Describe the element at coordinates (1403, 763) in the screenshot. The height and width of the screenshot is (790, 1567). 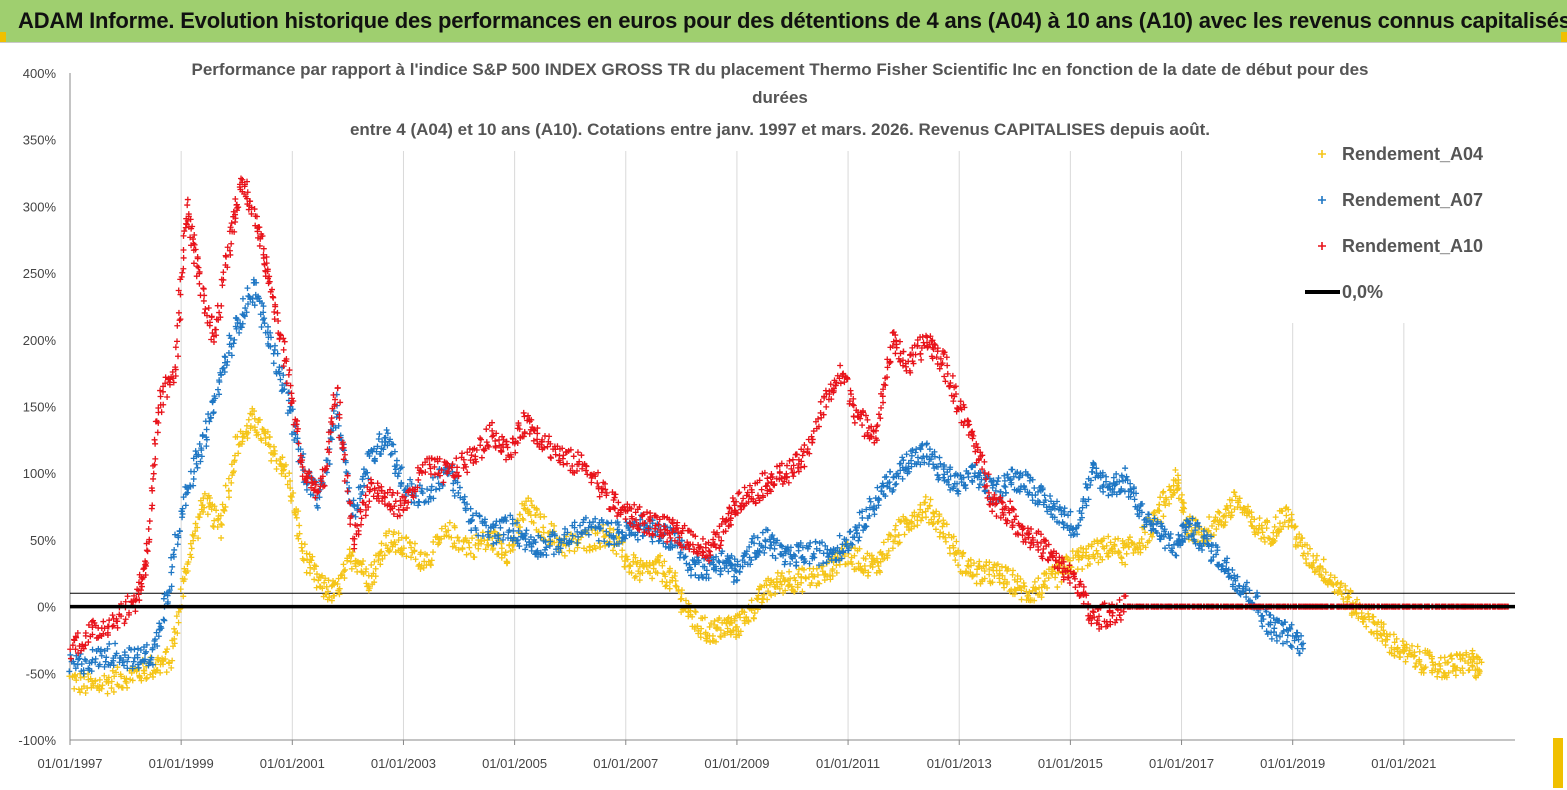
I see `x-tick-label: 01/01/2021` at that location.